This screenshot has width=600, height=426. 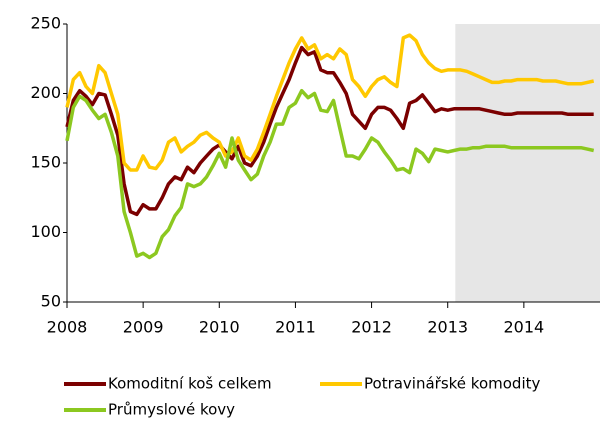 What do you see at coordinates (143, 327) in the screenshot?
I see `x-tick-label: 2009` at bounding box center [143, 327].